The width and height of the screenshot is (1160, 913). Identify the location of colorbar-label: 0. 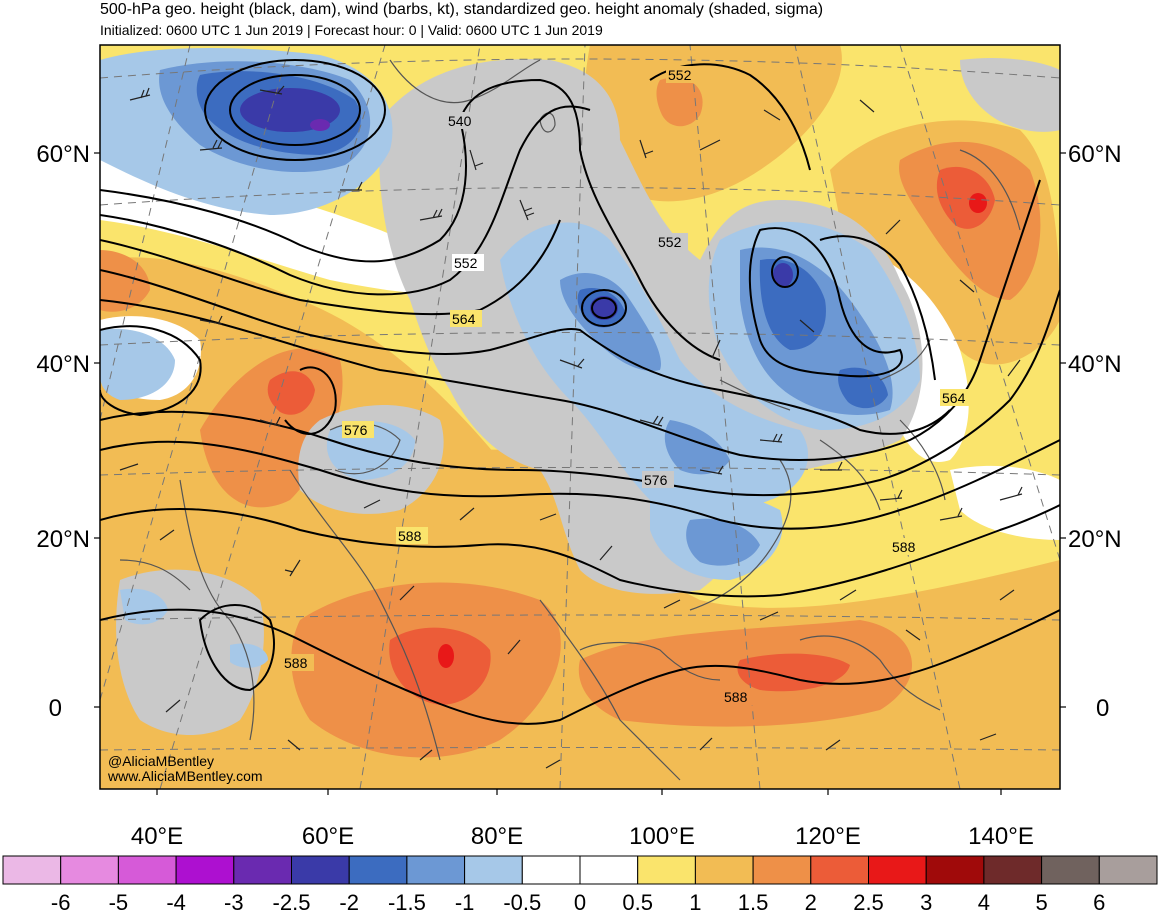
(580, 901).